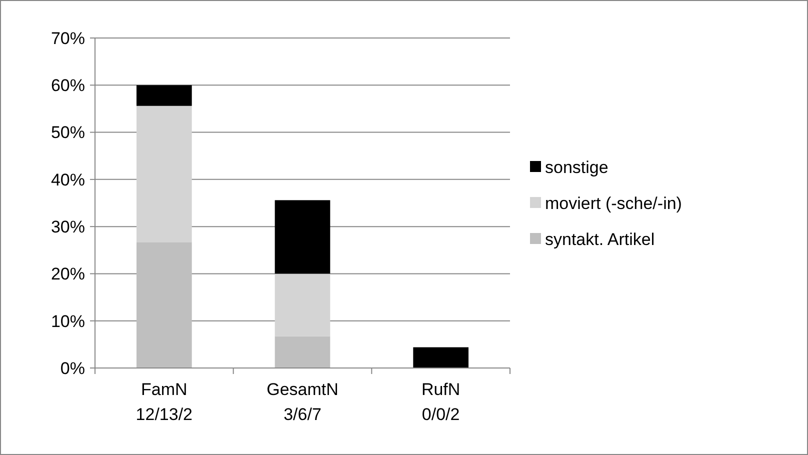 This screenshot has width=808, height=455. What do you see at coordinates (600, 239) in the screenshot?
I see `legend-label: syntakt. Artikel` at bounding box center [600, 239].